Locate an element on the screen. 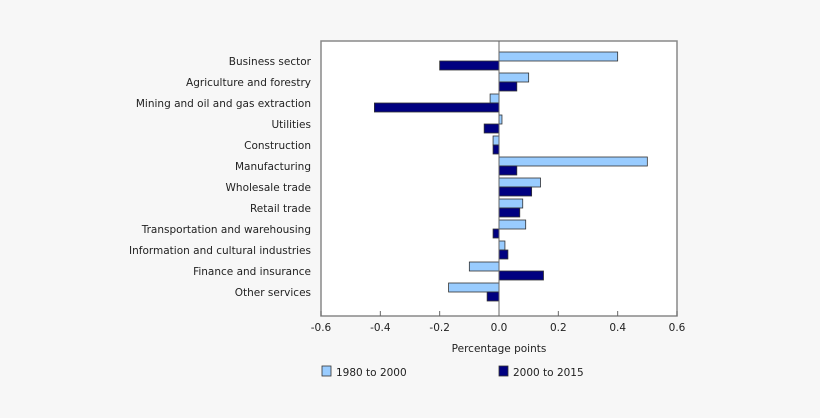  x-axis-label: Percentage points is located at coordinates (499, 349).